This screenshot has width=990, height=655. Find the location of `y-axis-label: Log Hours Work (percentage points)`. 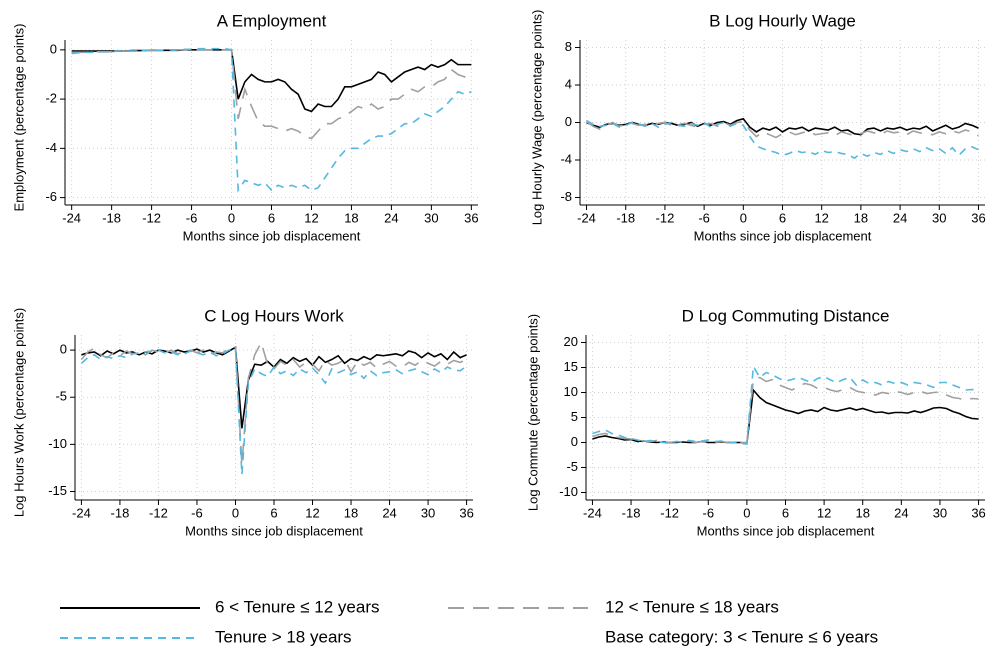

y-axis-label: Log Hours Work (percentage points) is located at coordinates (18, 412).